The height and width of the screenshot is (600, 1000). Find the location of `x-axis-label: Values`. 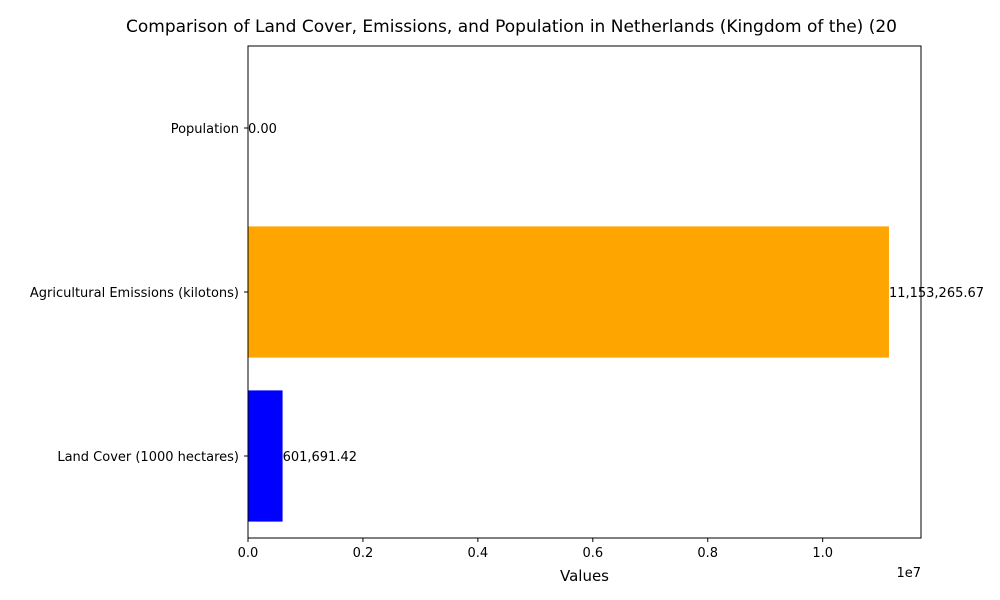

x-axis-label: Values is located at coordinates (584, 576).